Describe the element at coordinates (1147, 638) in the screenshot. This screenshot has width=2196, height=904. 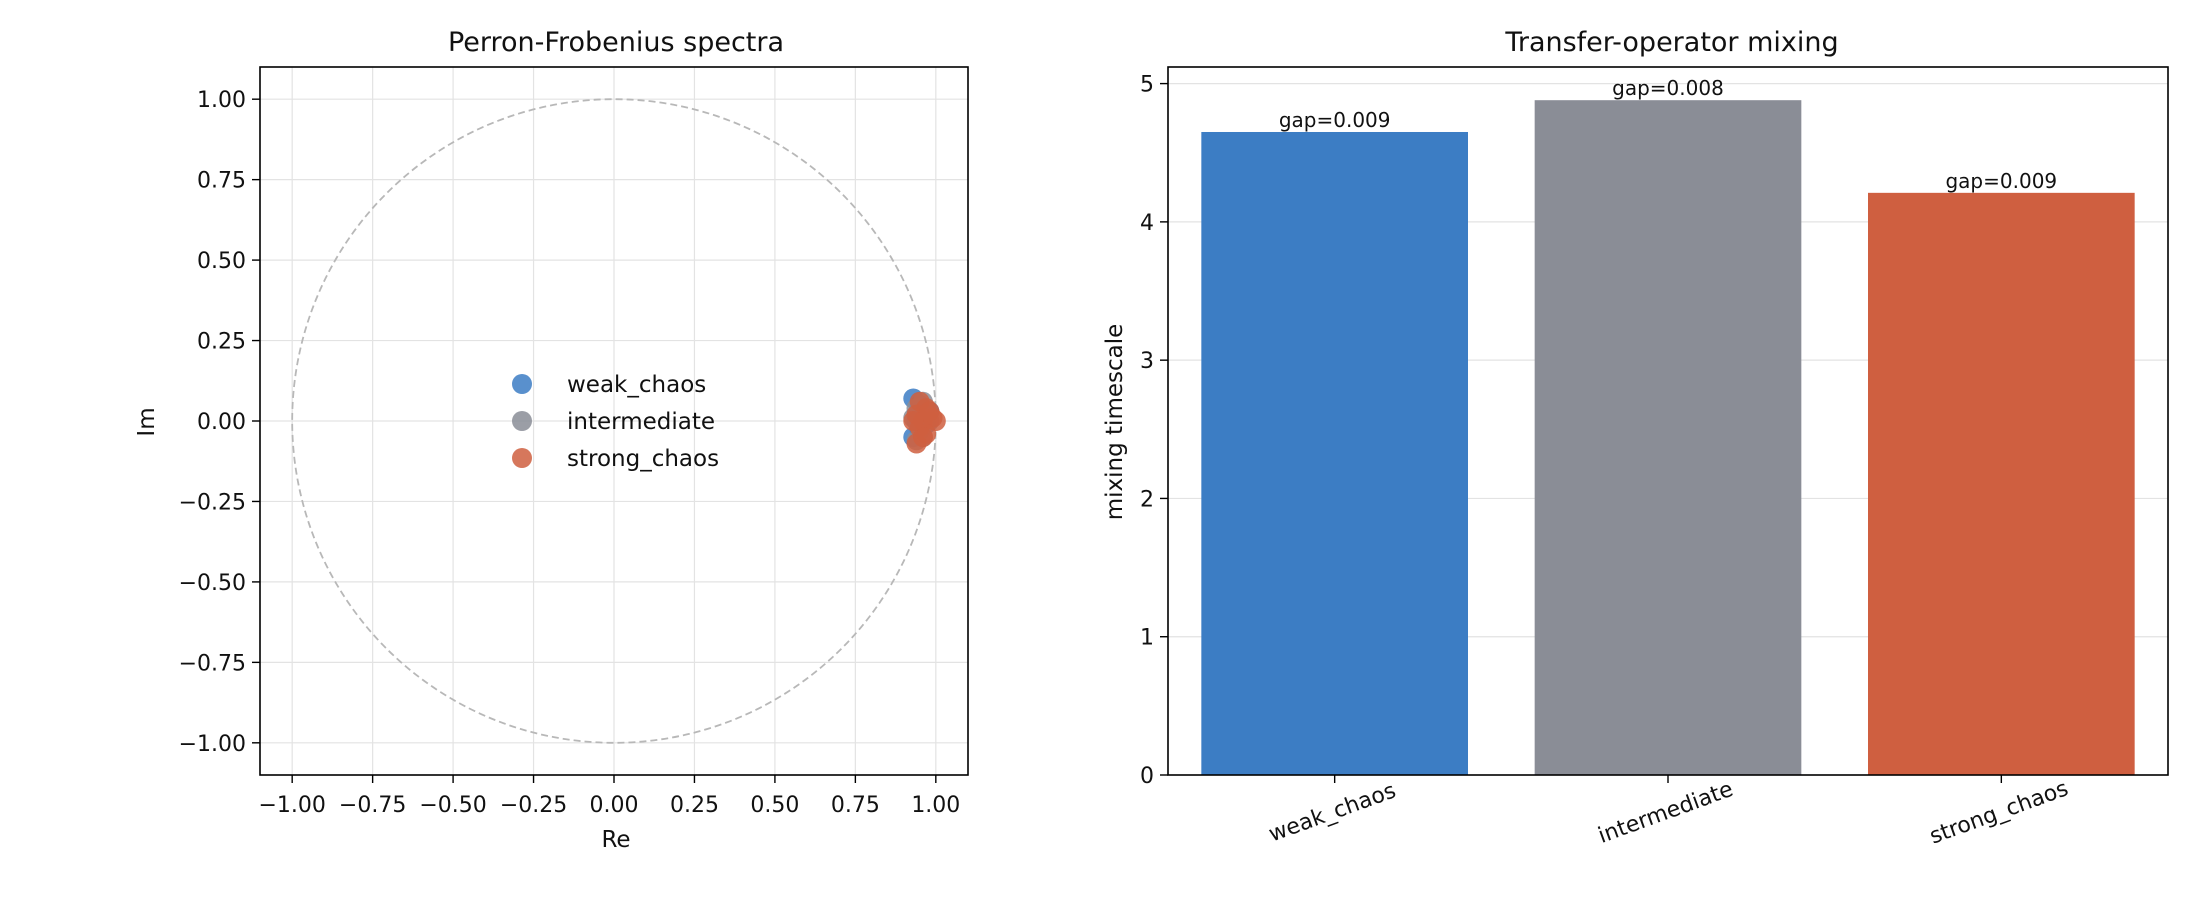
I see `bar-y-tick-label: 1` at that location.